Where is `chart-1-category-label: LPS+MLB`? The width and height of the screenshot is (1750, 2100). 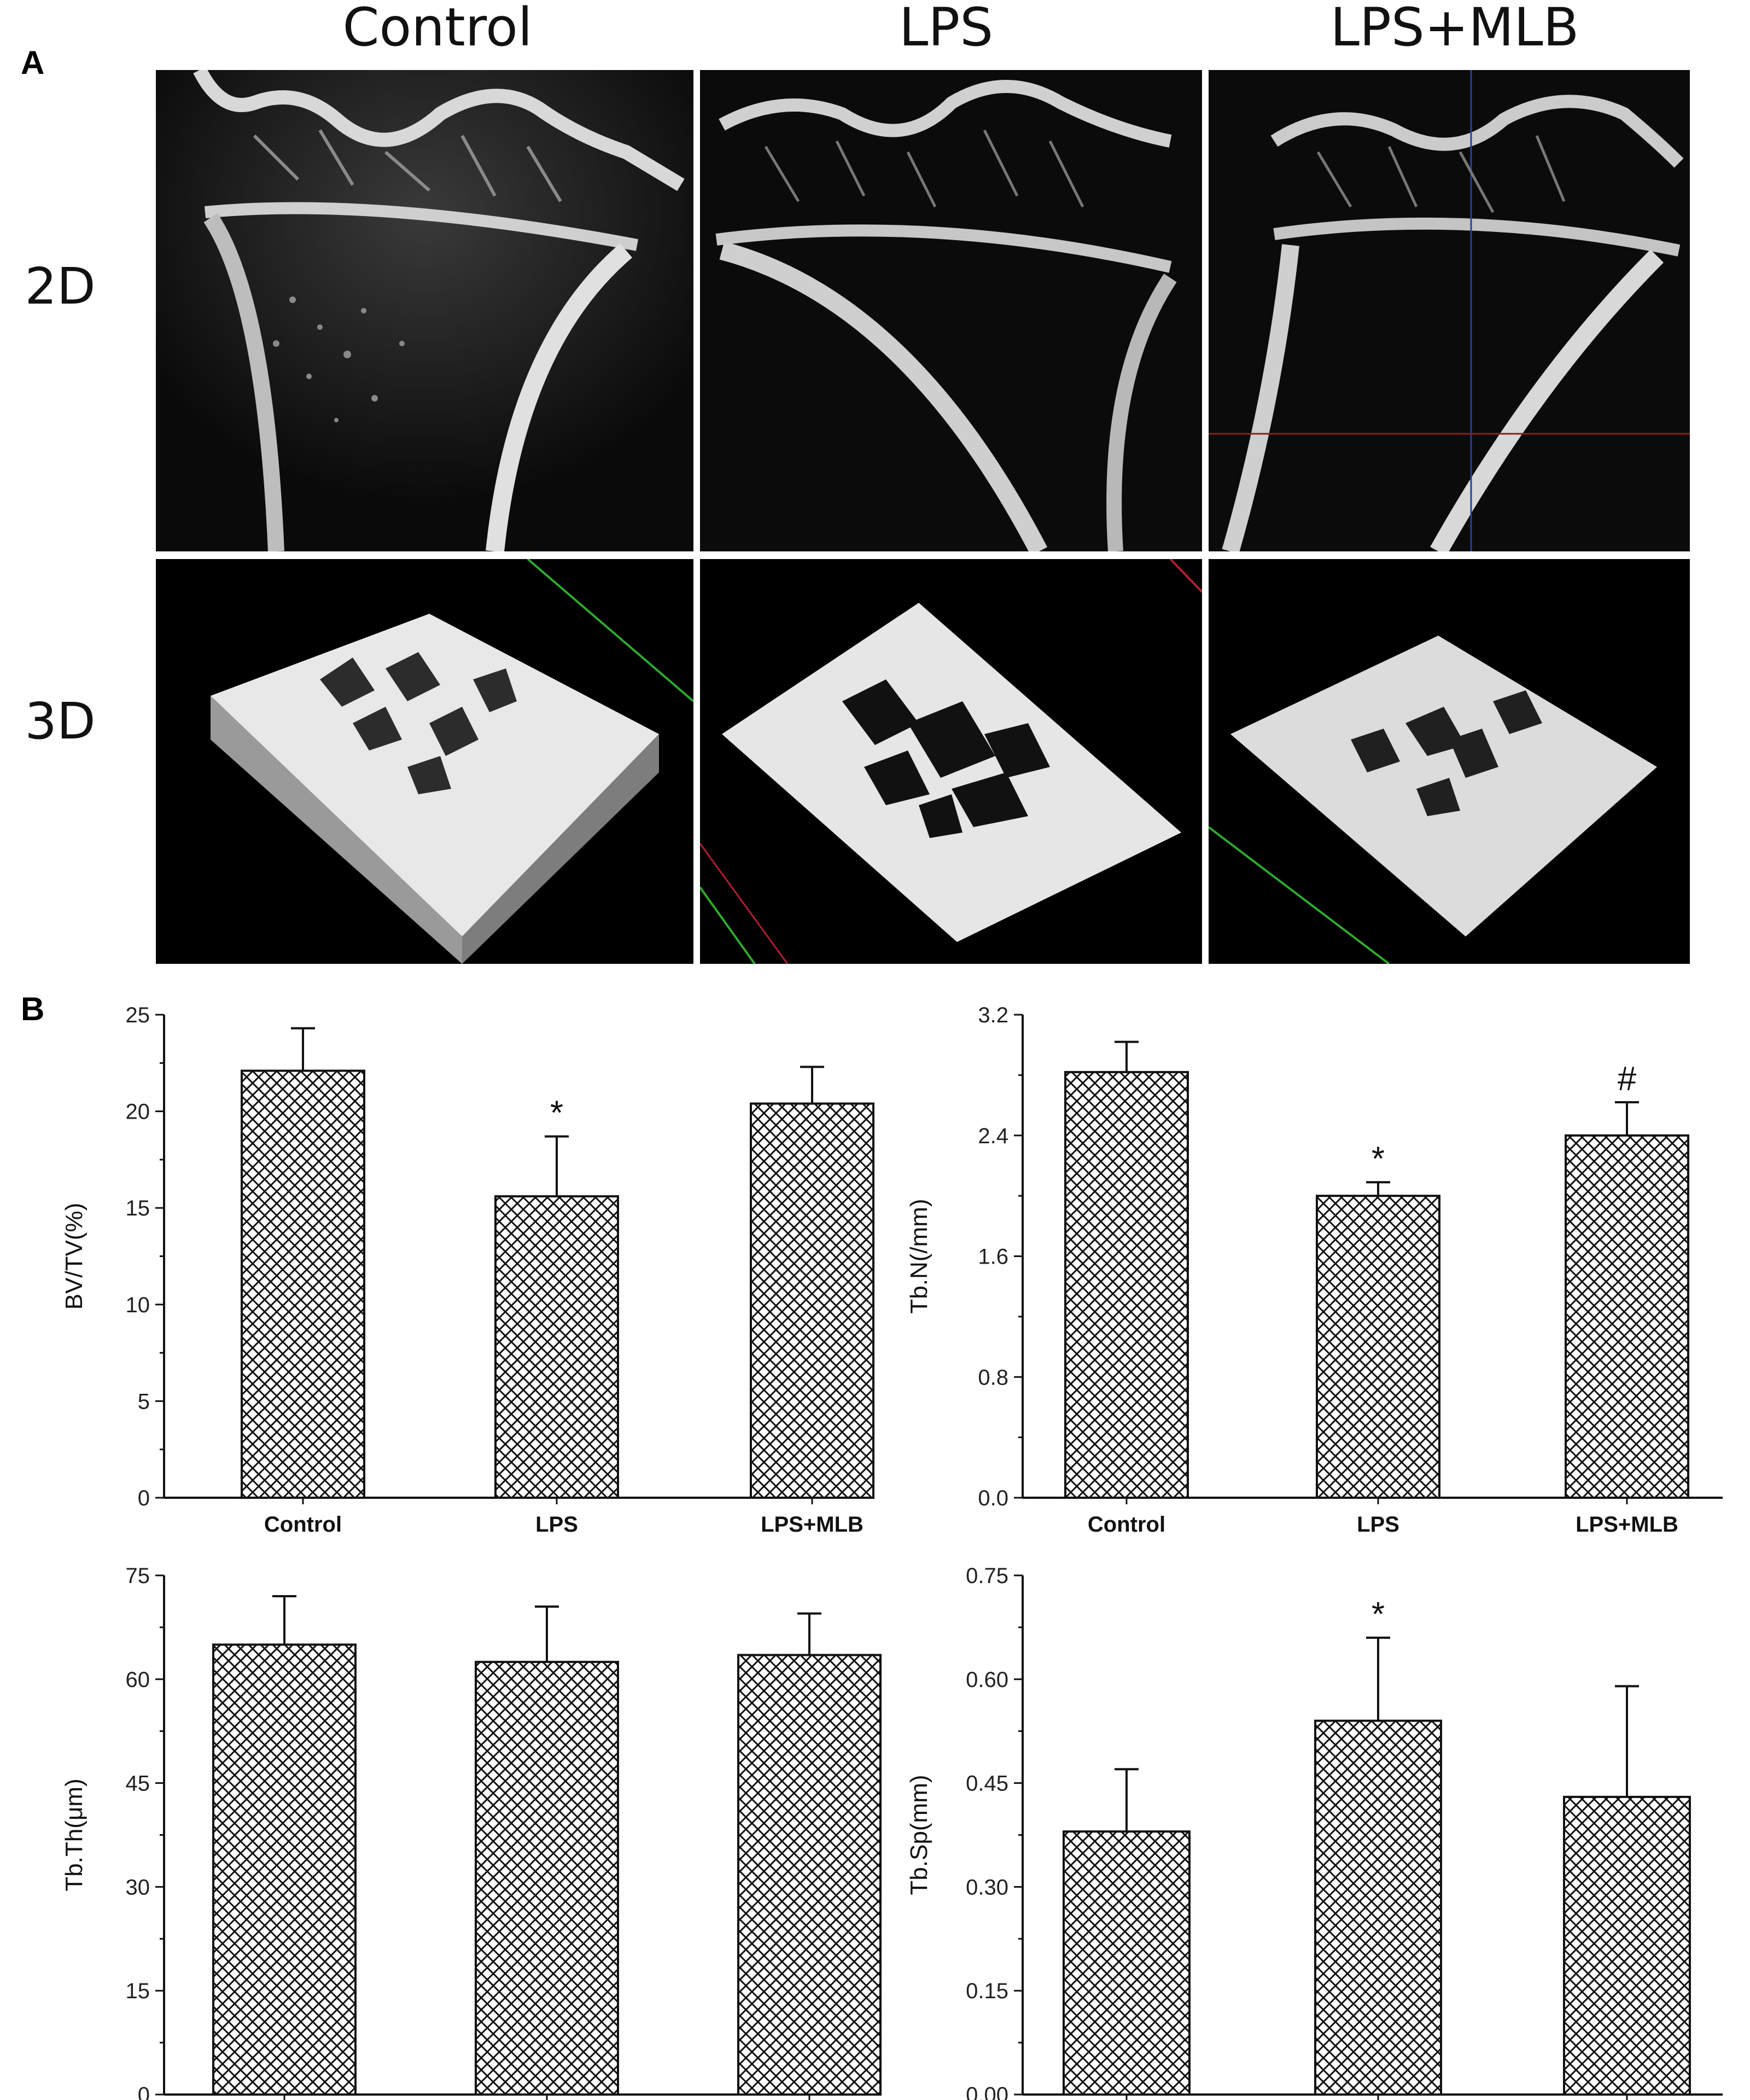
chart-1-category-label: LPS+MLB is located at coordinates (812, 1525).